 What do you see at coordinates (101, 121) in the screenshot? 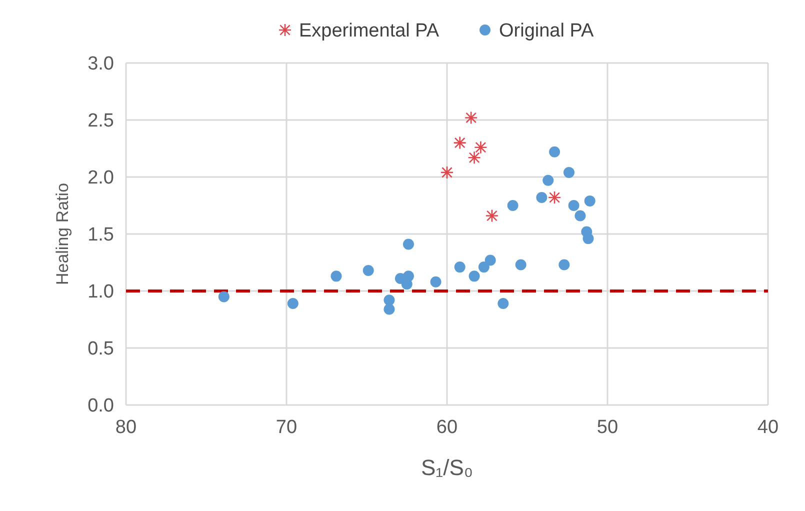
I see `y-tick-label: 2.5` at bounding box center [101, 121].